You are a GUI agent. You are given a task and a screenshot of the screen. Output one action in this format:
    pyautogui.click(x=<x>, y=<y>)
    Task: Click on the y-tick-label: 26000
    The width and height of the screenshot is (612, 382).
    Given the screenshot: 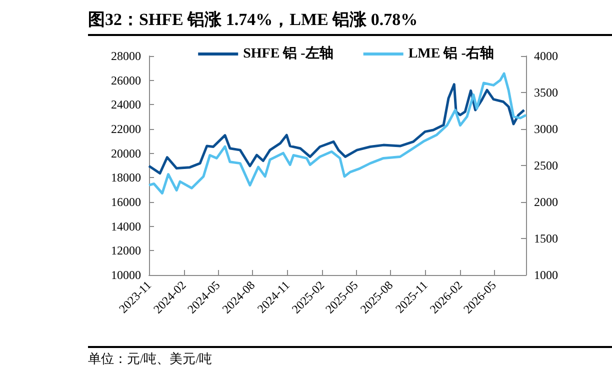 What is the action you would take?
    pyautogui.click(x=126, y=80)
    